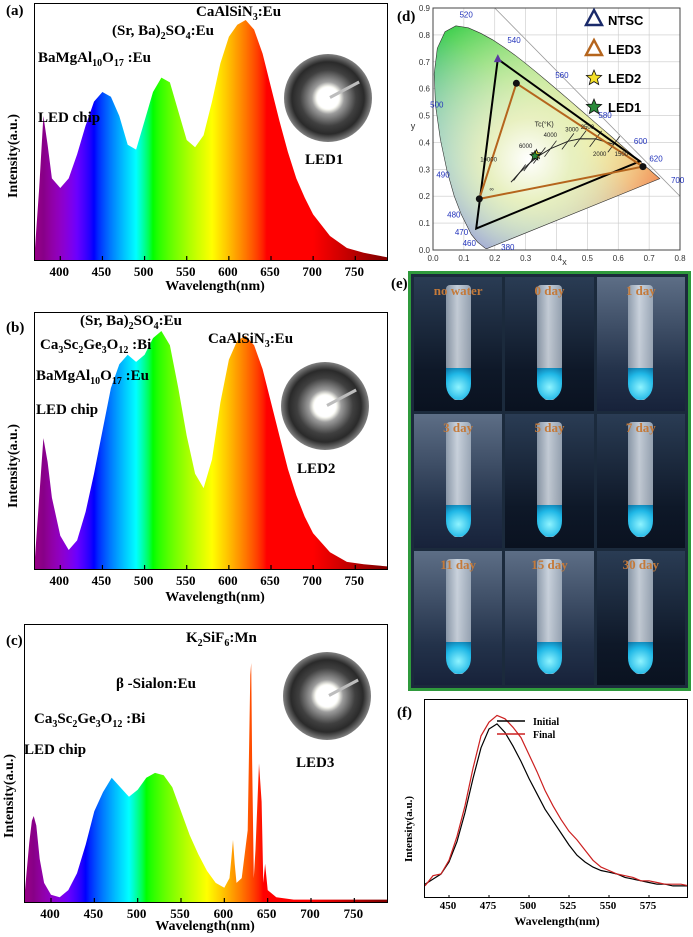 The width and height of the screenshot is (693, 937). I want to click on tube-cell: no water, so click(458, 344).